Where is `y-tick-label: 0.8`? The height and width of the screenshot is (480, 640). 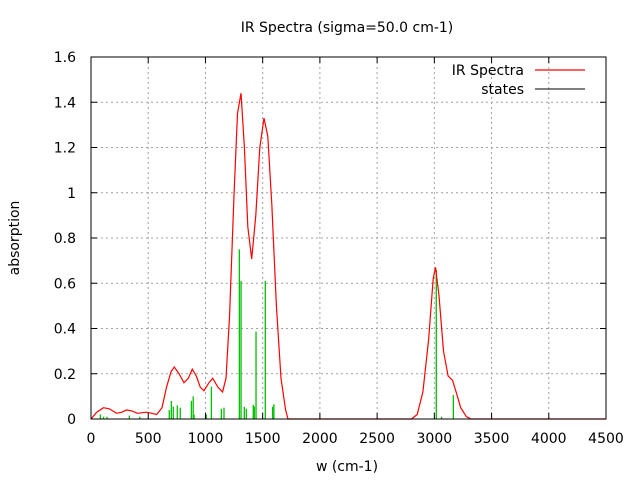 y-tick-label: 0.8 is located at coordinates (65, 239).